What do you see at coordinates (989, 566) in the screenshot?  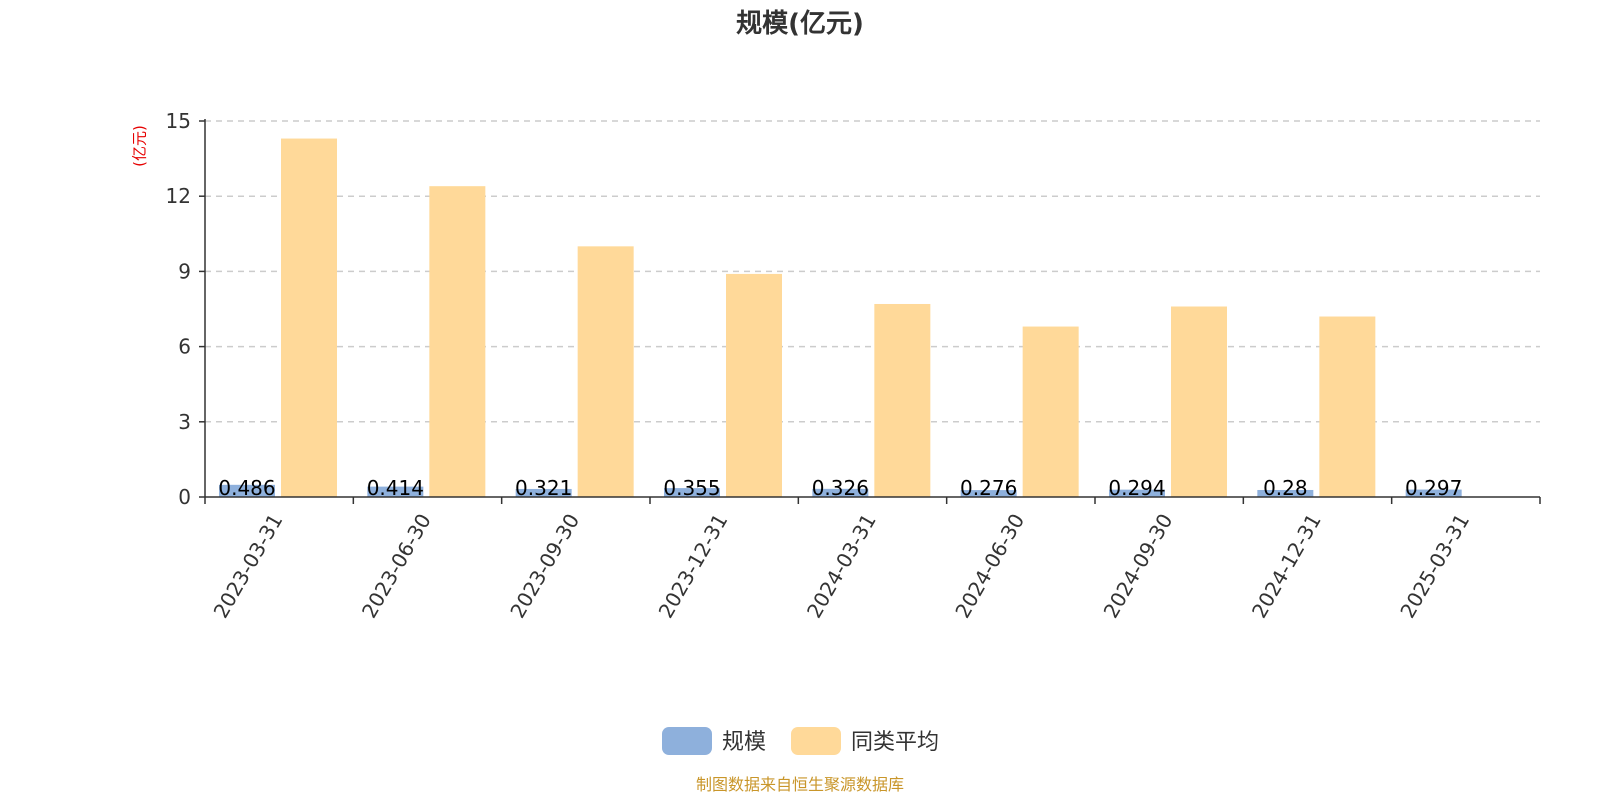 I see `x-tick-label: 2024-06-30` at bounding box center [989, 566].